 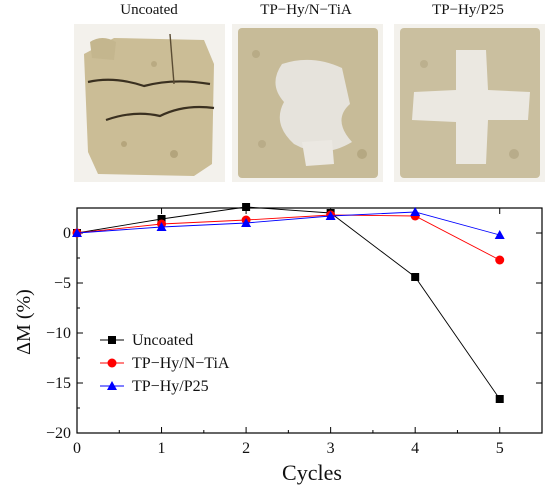 I want to click on x-tick-label: 5, so click(x=500, y=448).